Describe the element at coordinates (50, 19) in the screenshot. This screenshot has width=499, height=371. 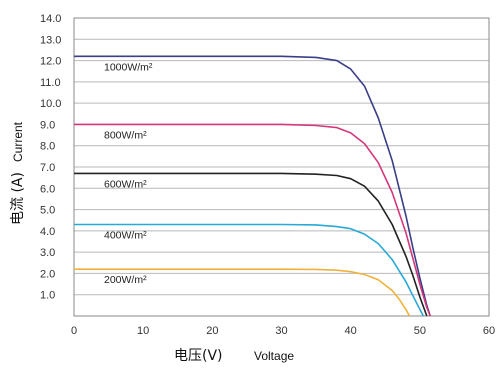
I see `y-tick-label: 14.0` at that location.